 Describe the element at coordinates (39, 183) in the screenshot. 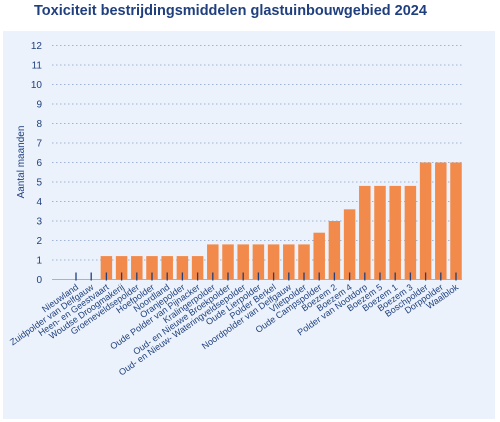

I see `y-tick-label: 5` at that location.